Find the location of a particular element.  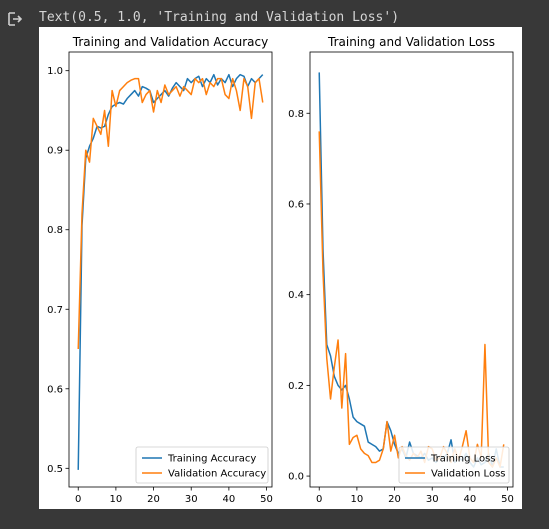

y-tick-label: 0.0 is located at coordinates (296, 477).